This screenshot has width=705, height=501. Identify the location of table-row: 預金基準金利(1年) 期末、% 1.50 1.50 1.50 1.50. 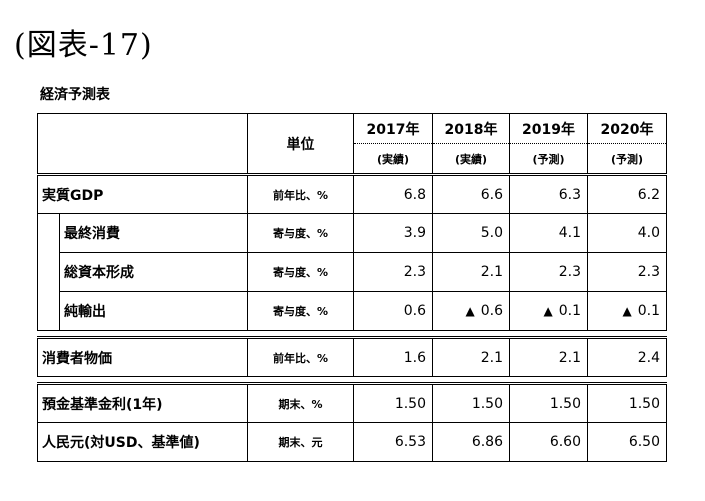
(352, 402).